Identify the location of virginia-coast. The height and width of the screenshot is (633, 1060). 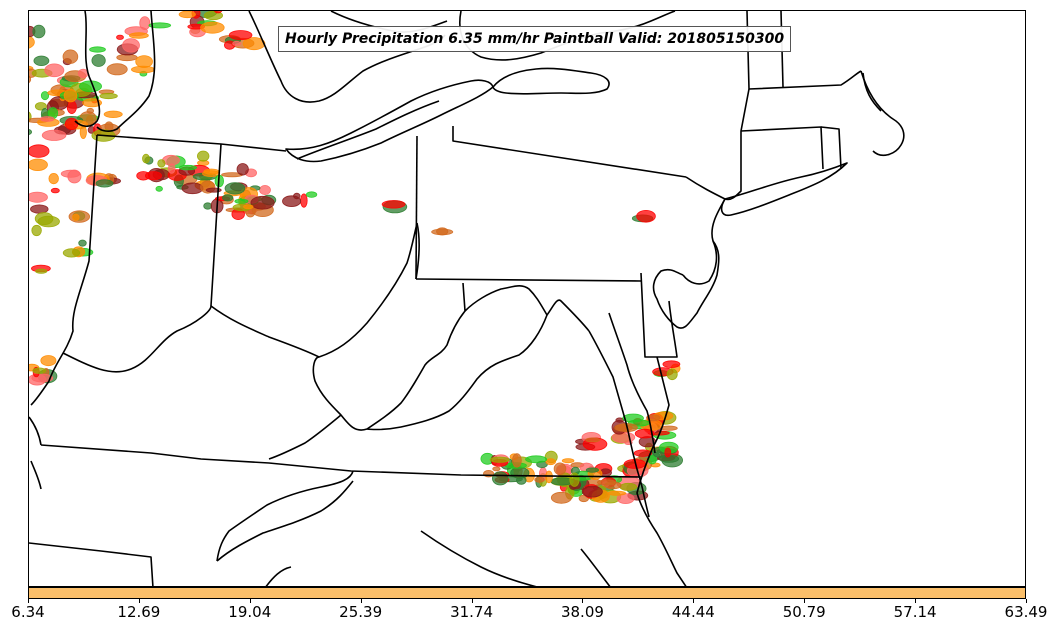
(661, 471).